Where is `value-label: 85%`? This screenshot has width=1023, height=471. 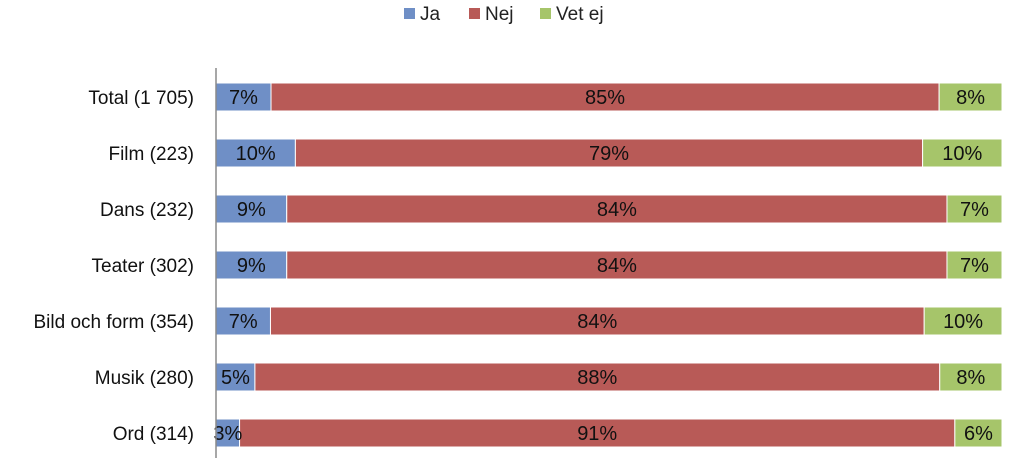 value-label: 85% is located at coordinates (605, 98).